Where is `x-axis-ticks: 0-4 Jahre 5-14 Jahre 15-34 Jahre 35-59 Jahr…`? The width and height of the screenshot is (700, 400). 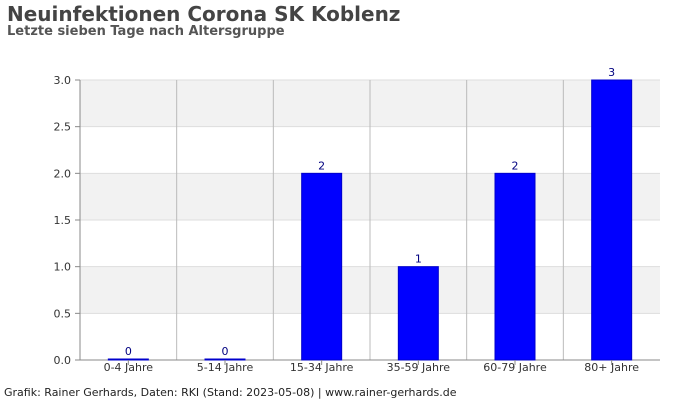 x-axis-ticks: 0-4 Jahre 5-14 Jahre 15-34 Jahre 35-59 Jahr… is located at coordinates (371, 367).